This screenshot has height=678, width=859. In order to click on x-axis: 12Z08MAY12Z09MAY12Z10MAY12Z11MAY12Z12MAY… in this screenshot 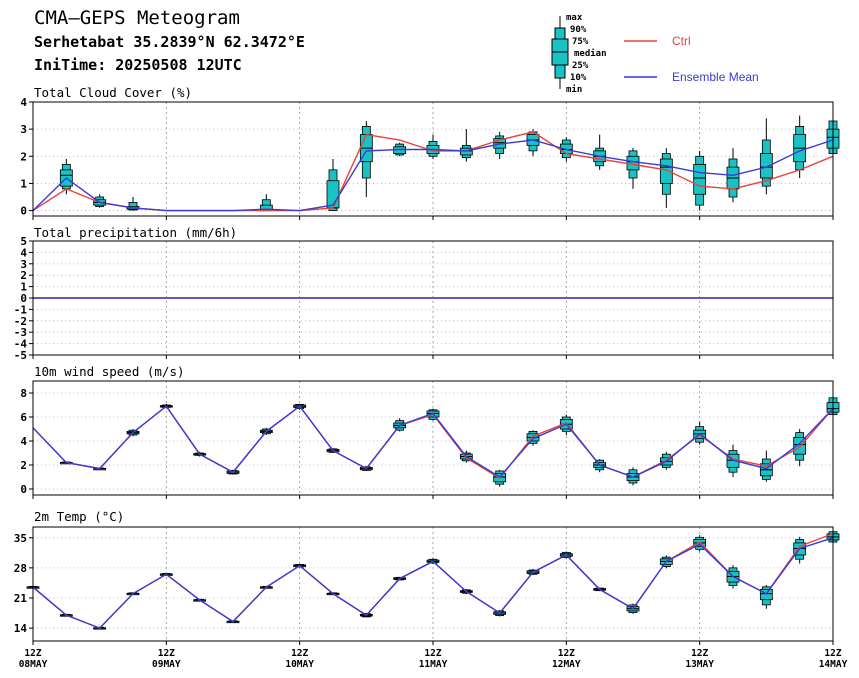, I will do `click(433, 659)`.